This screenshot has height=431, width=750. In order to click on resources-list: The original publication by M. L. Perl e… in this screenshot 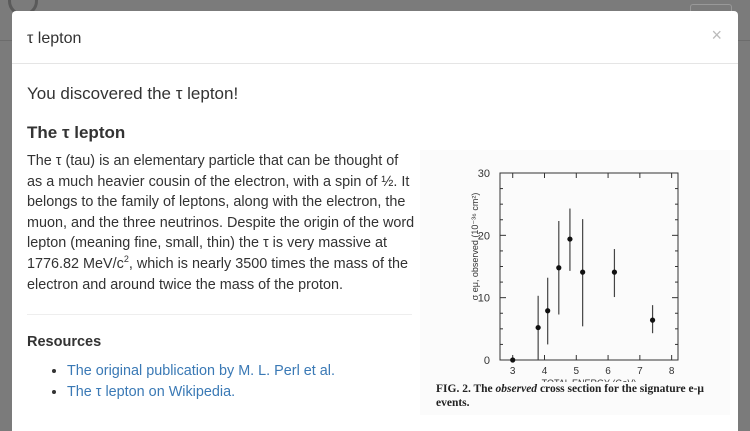, I will do `click(201, 382)`.